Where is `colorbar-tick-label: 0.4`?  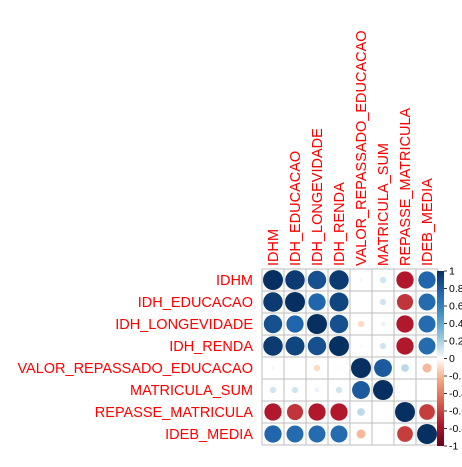 colorbar-tick-label: 0.4 is located at coordinates (455, 324).